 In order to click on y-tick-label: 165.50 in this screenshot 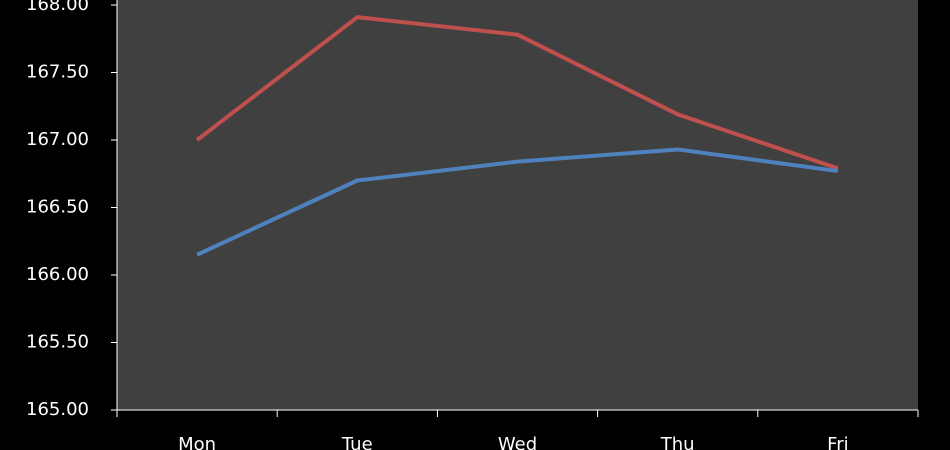, I will do `click(57, 342)`.